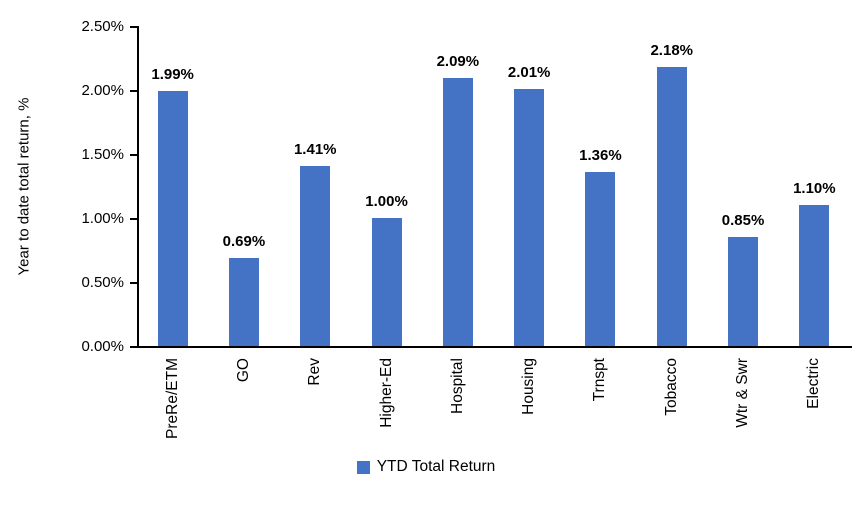 The width and height of the screenshot is (852, 513). Describe the element at coordinates (529, 217) in the screenshot. I see `bar-housing` at that location.